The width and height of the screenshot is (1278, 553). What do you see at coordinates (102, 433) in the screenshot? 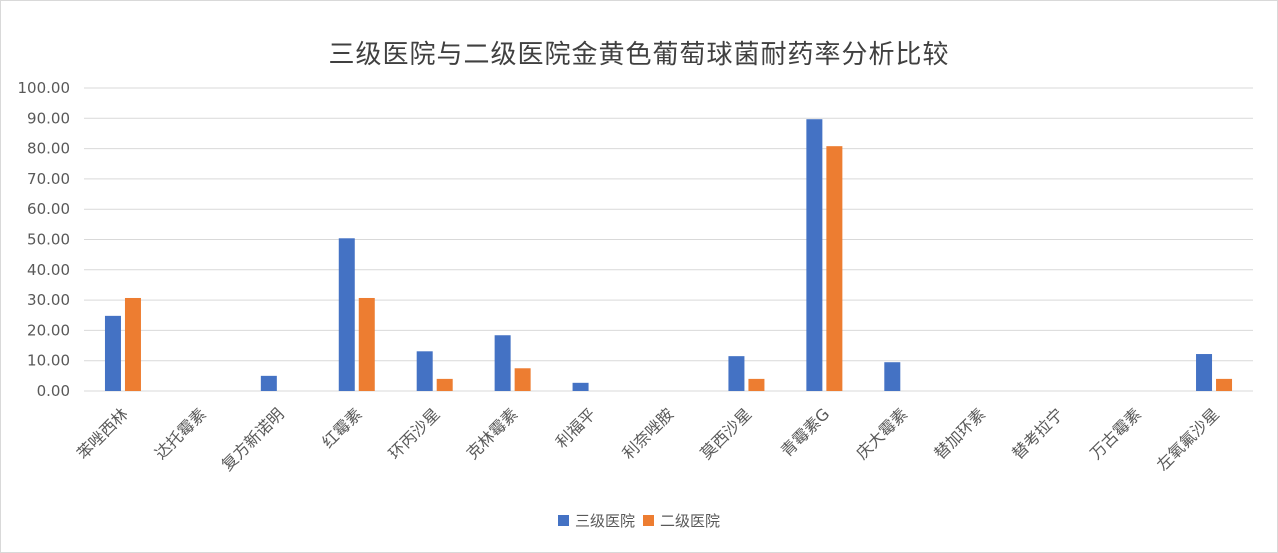
I see `x-category-label: 苯唑西林` at bounding box center [102, 433].